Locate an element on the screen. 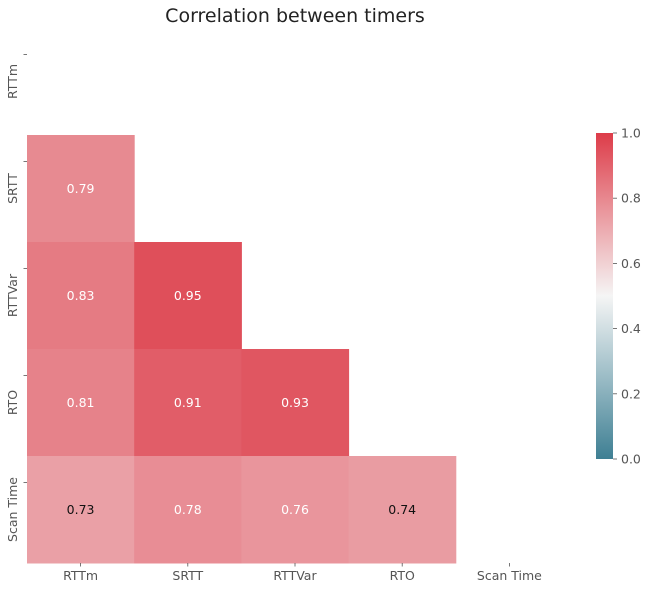 Image resolution: width=647 pixels, height=591 pixels. cell-value-label: 0.81 is located at coordinates (81, 402).